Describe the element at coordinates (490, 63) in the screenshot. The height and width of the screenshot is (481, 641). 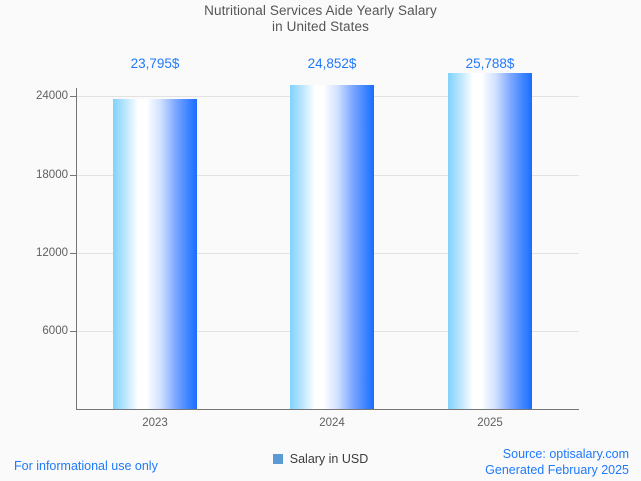
I see `value-label-2025: 25,788$` at that location.